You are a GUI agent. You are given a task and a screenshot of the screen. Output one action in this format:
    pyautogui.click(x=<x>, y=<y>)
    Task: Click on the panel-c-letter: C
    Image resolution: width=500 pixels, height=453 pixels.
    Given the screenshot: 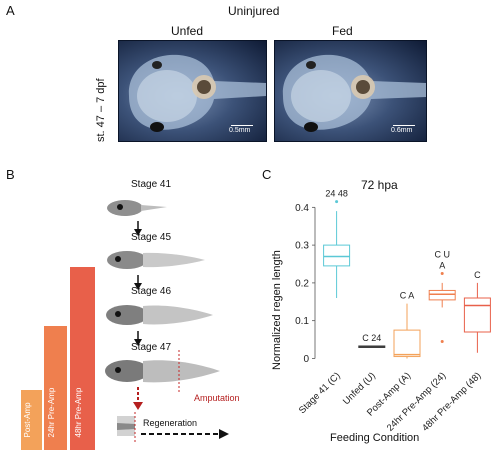 What is the action you would take?
    pyautogui.click(x=267, y=174)
    